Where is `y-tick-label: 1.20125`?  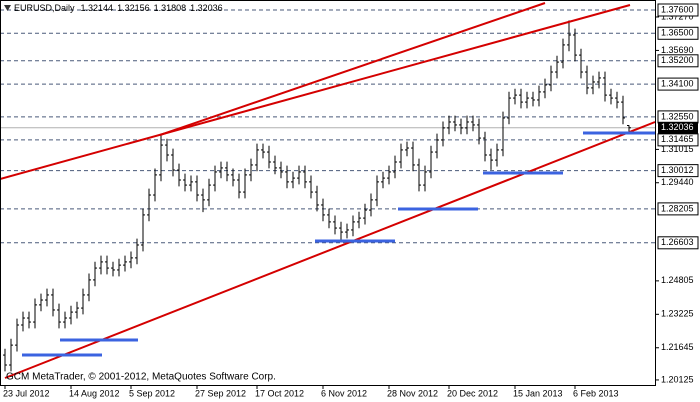 y-tick-label: 1.20125 is located at coordinates (677, 379).